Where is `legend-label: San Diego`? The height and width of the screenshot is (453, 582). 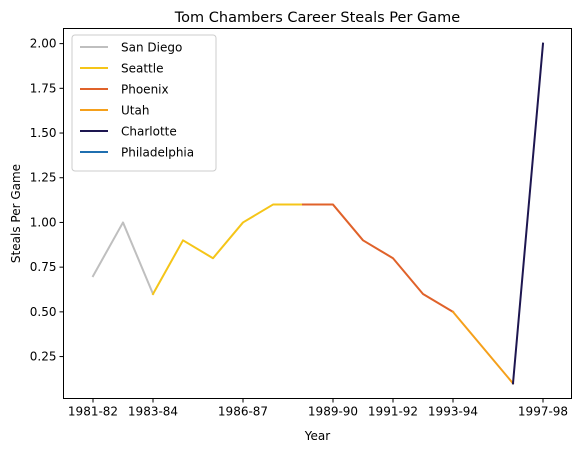 legend-label: San Diego is located at coordinates (151, 48).